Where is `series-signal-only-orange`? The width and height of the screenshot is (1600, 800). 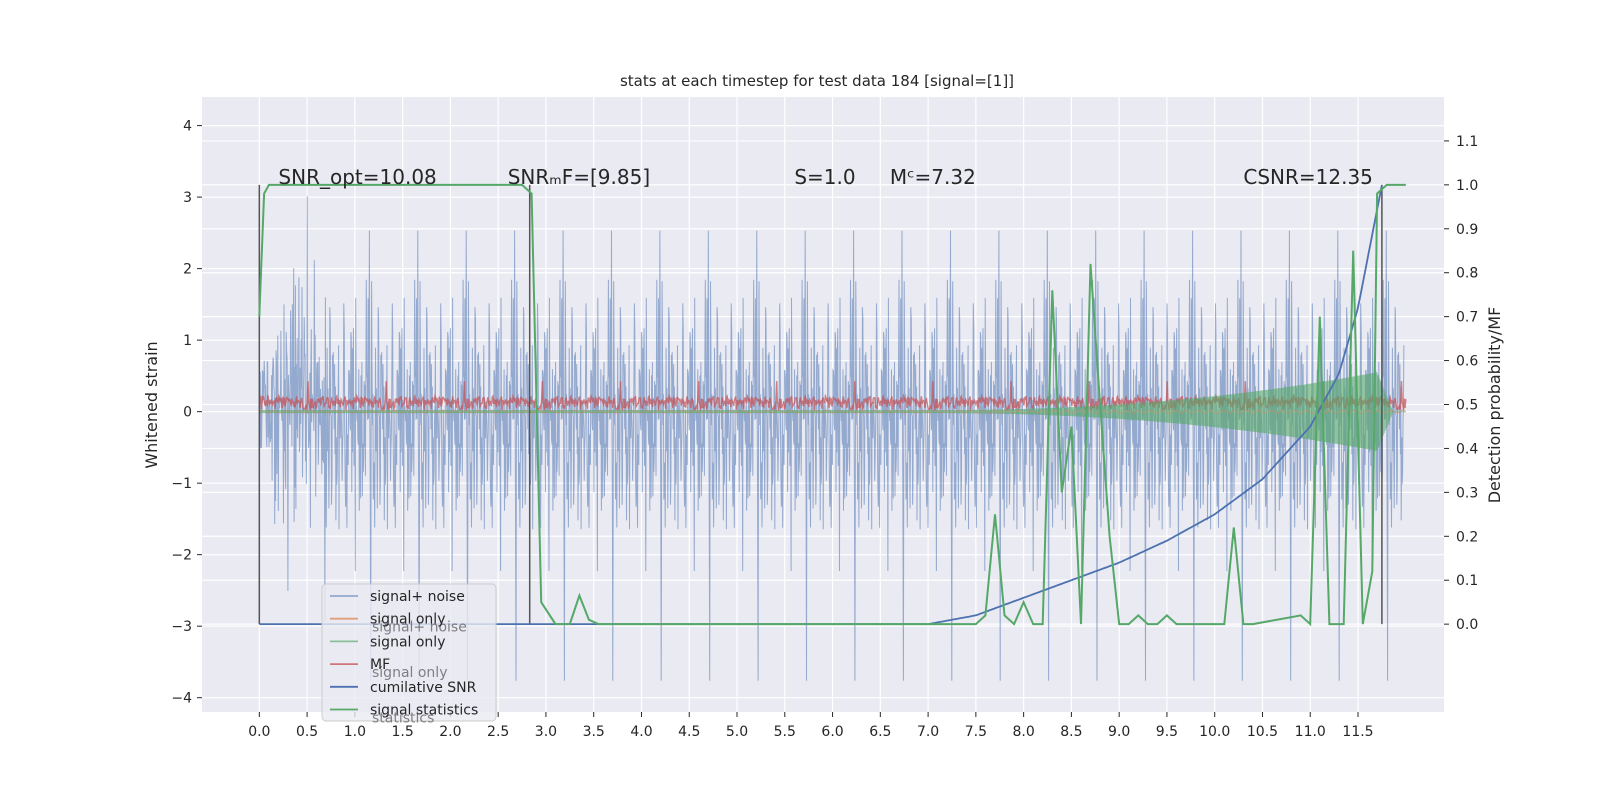 series-signal-only-orange is located at coordinates (833, 411).